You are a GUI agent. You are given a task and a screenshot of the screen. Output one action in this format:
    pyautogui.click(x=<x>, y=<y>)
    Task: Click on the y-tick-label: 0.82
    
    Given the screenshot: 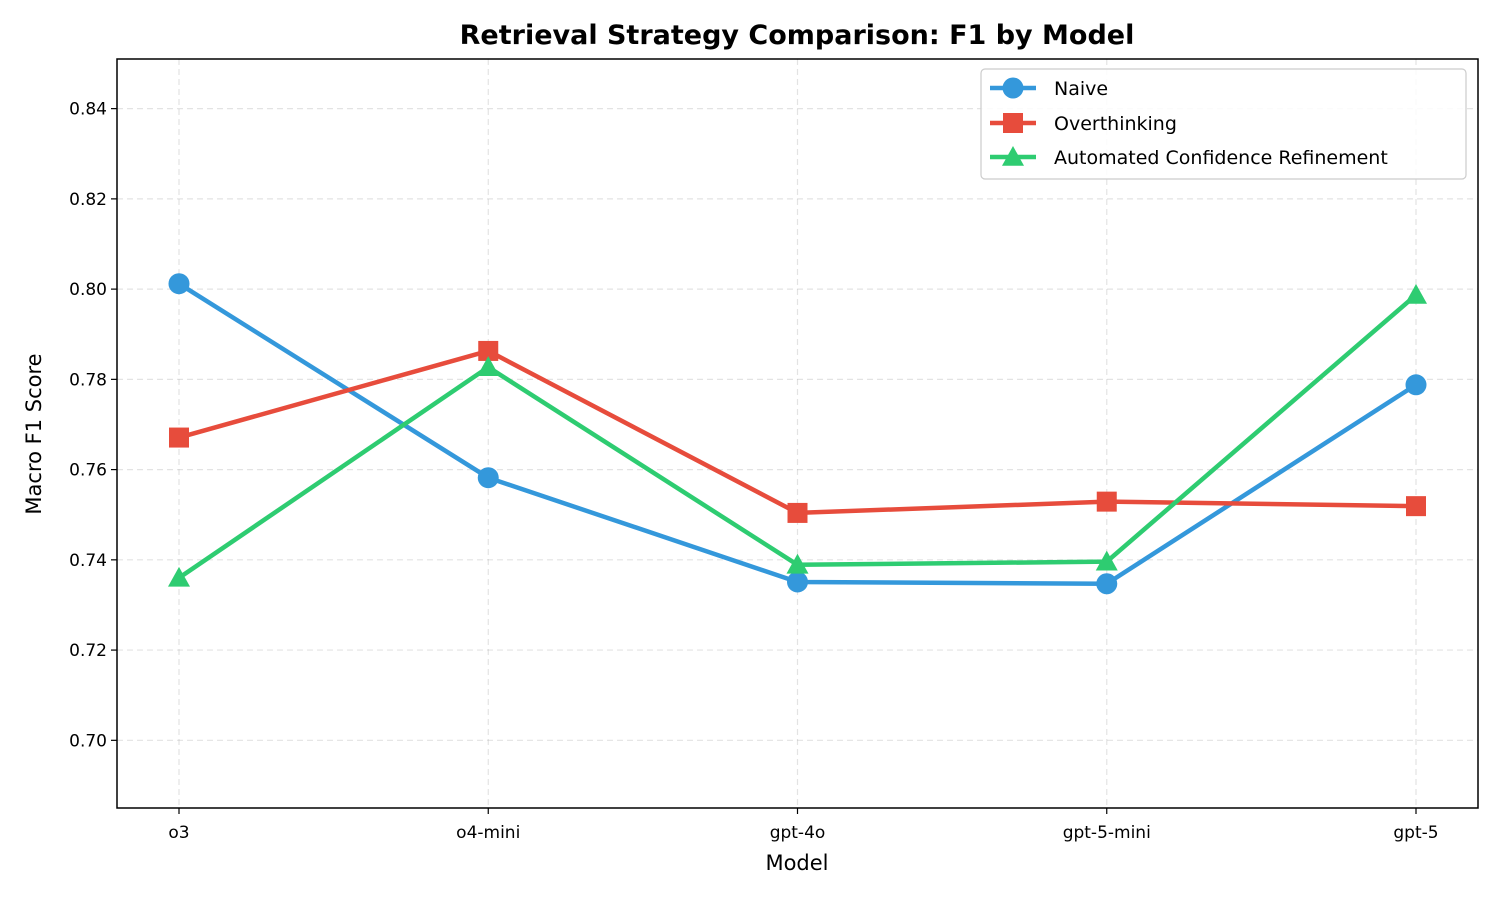 What is the action you would take?
    pyautogui.click(x=88, y=200)
    